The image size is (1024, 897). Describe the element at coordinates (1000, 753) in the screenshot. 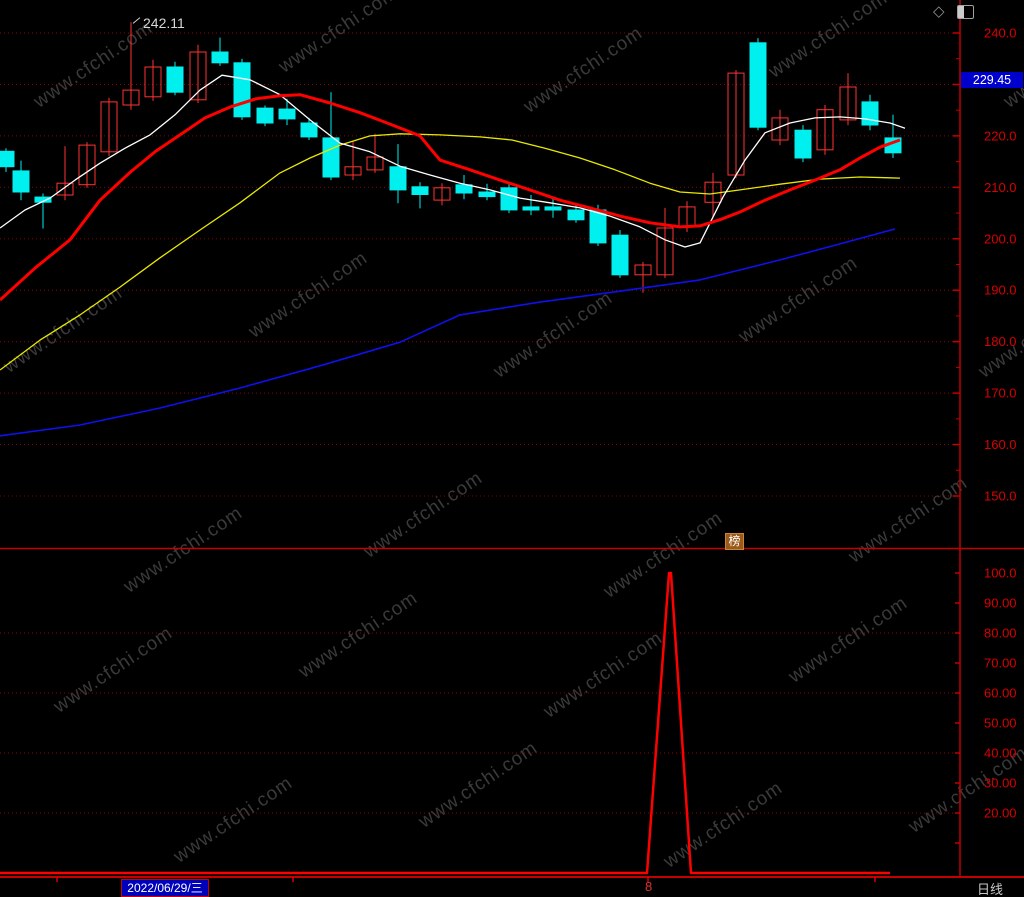

I see `svg-text: 40.00` at that location.